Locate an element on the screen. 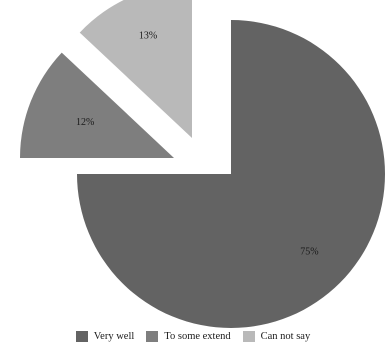  legend-label-can-not-say: Can not say is located at coordinates (285, 336).